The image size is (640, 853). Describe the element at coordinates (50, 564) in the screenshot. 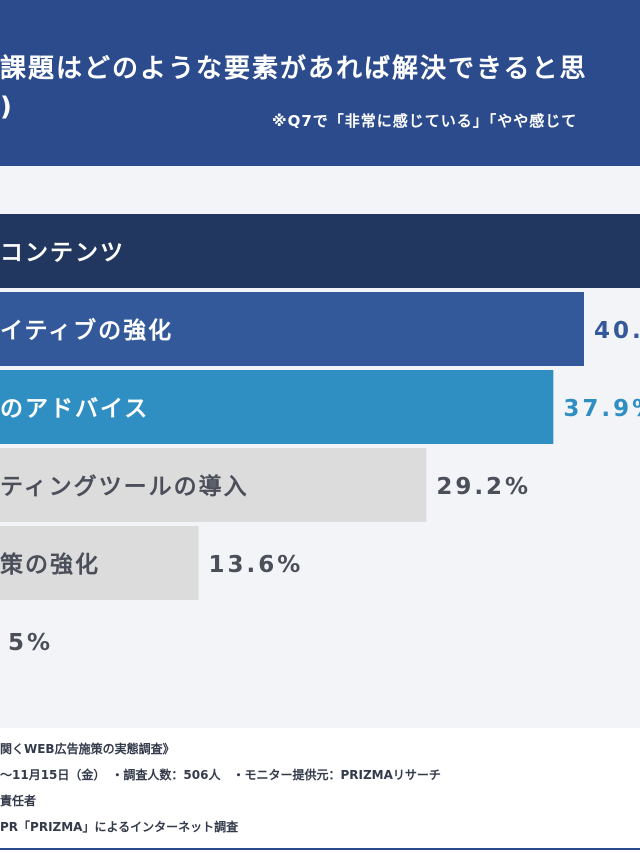

I see `category-label-4: 策の強化` at that location.